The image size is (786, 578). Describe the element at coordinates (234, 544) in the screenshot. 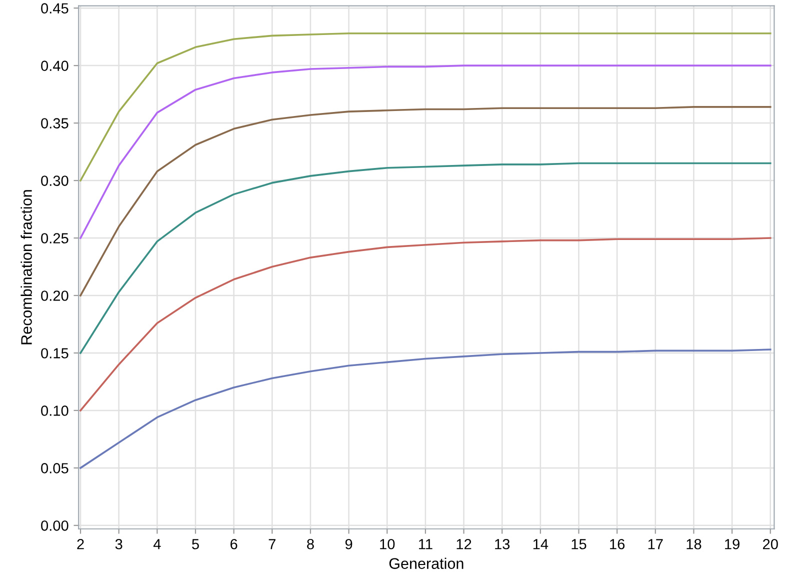

I see `x-tick-label: 6` at that location.